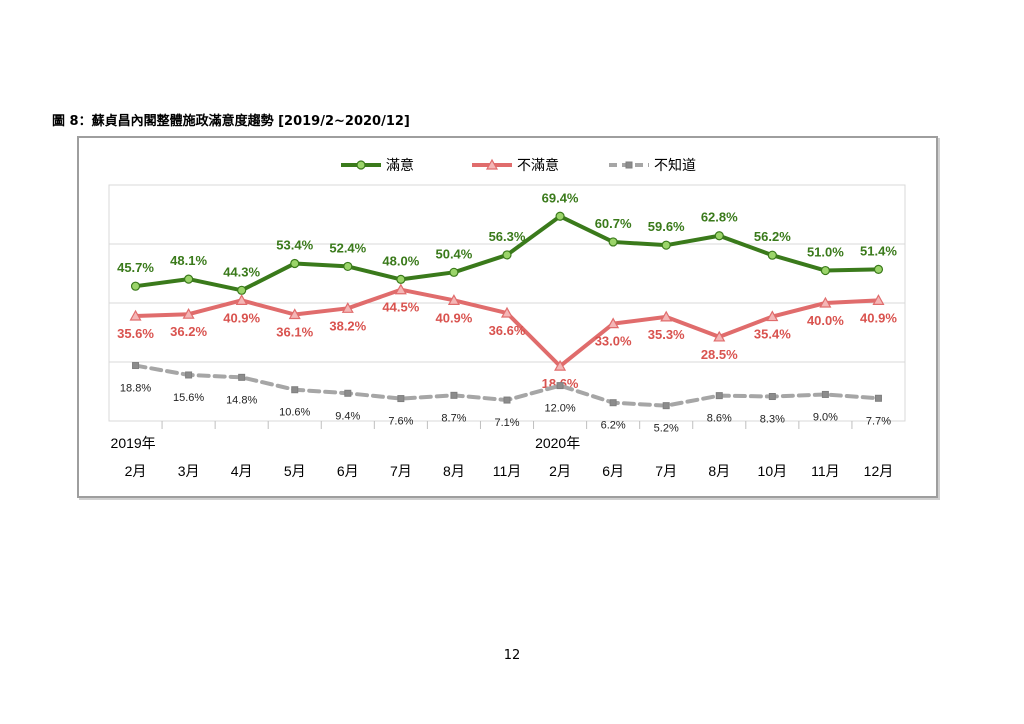 The image size is (1024, 724). What do you see at coordinates (506, 423) in the screenshot?
I see `data-label: 7.1%` at bounding box center [506, 423].